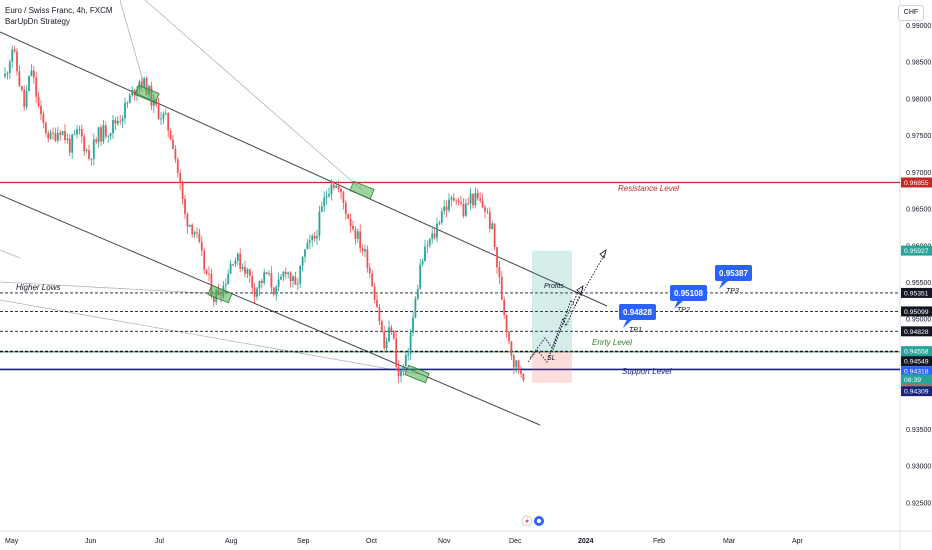 The height and width of the screenshot is (550, 932). What do you see at coordinates (918, 26) in the screenshot?
I see `y-tick-label: 0.99000` at bounding box center [918, 26].